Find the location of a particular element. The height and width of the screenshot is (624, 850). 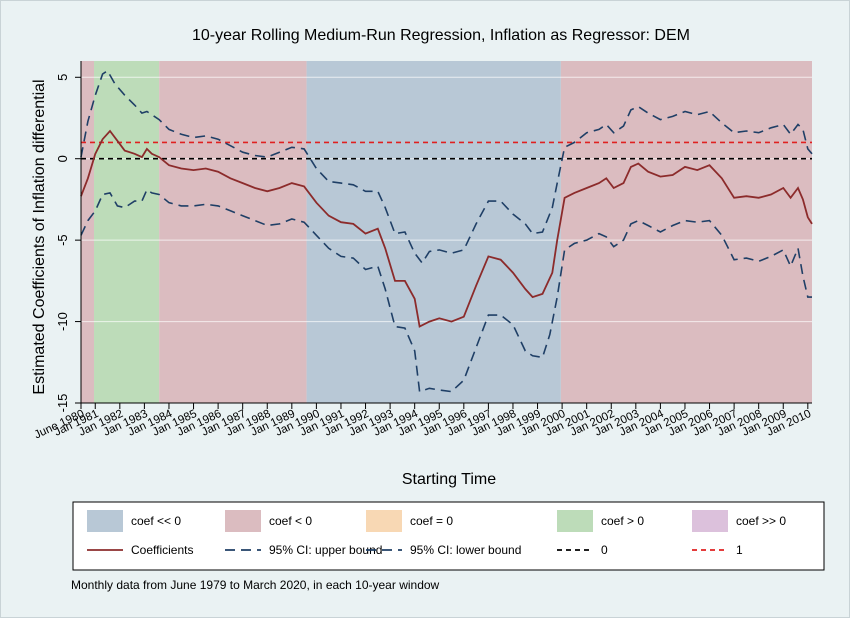

legend-line-label-2: 95% CI: lower bound is located at coordinates (465, 550).